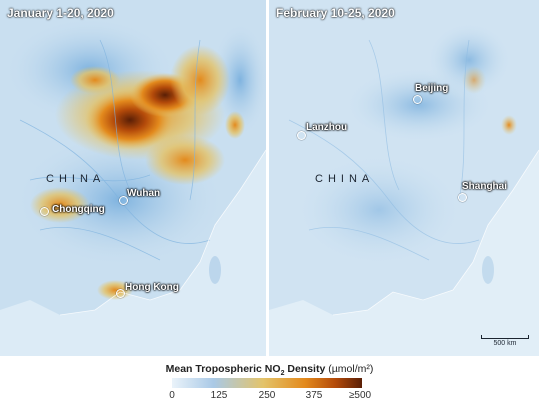  I want to click on city-label-lanzhou: Lanzhou, so click(327, 127).